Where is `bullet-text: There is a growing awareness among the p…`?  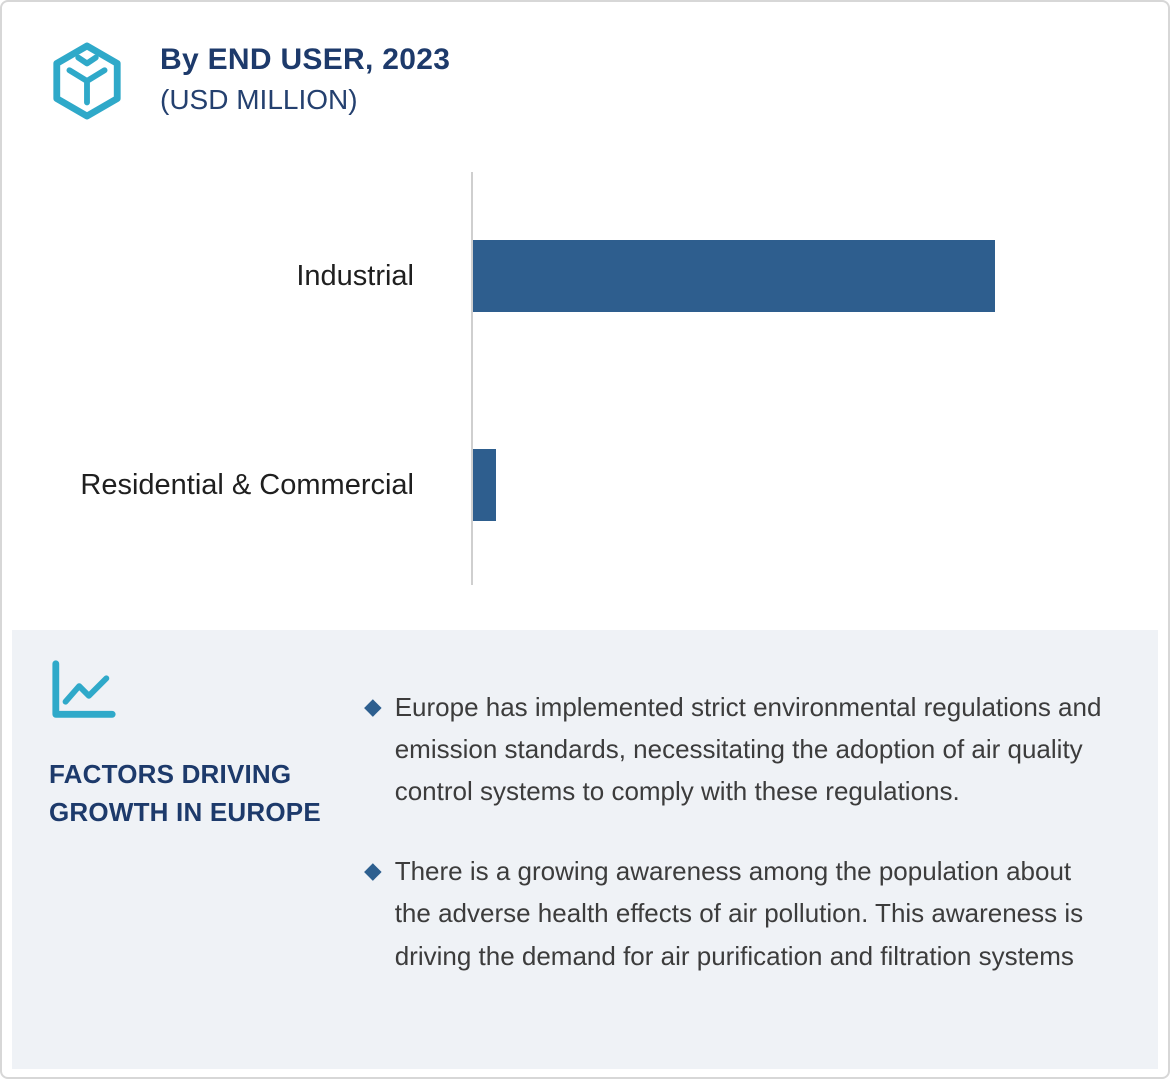 bullet-text: There is a growing awareness among the p… is located at coordinates (739, 913).